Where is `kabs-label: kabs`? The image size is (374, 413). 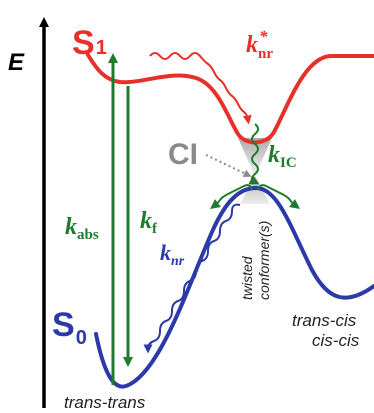 kabs-label: kabs is located at coordinates (82, 228).